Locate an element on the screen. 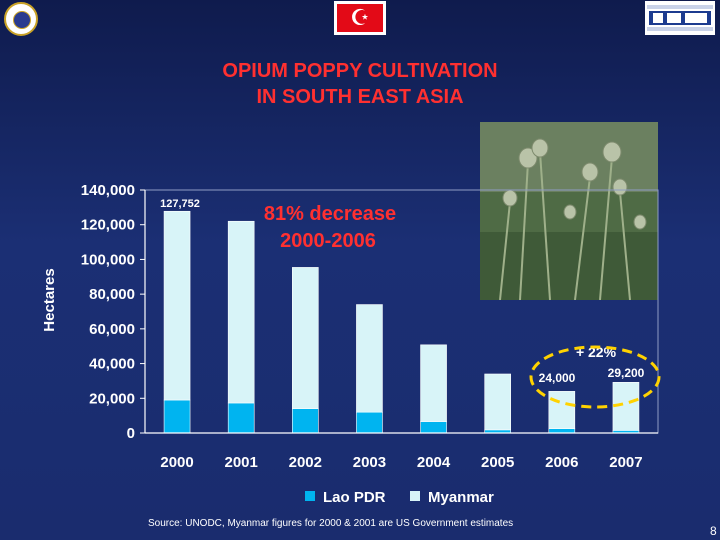 The width and height of the screenshot is (720, 540). x-tick-label: 2002 is located at coordinates (305, 462).